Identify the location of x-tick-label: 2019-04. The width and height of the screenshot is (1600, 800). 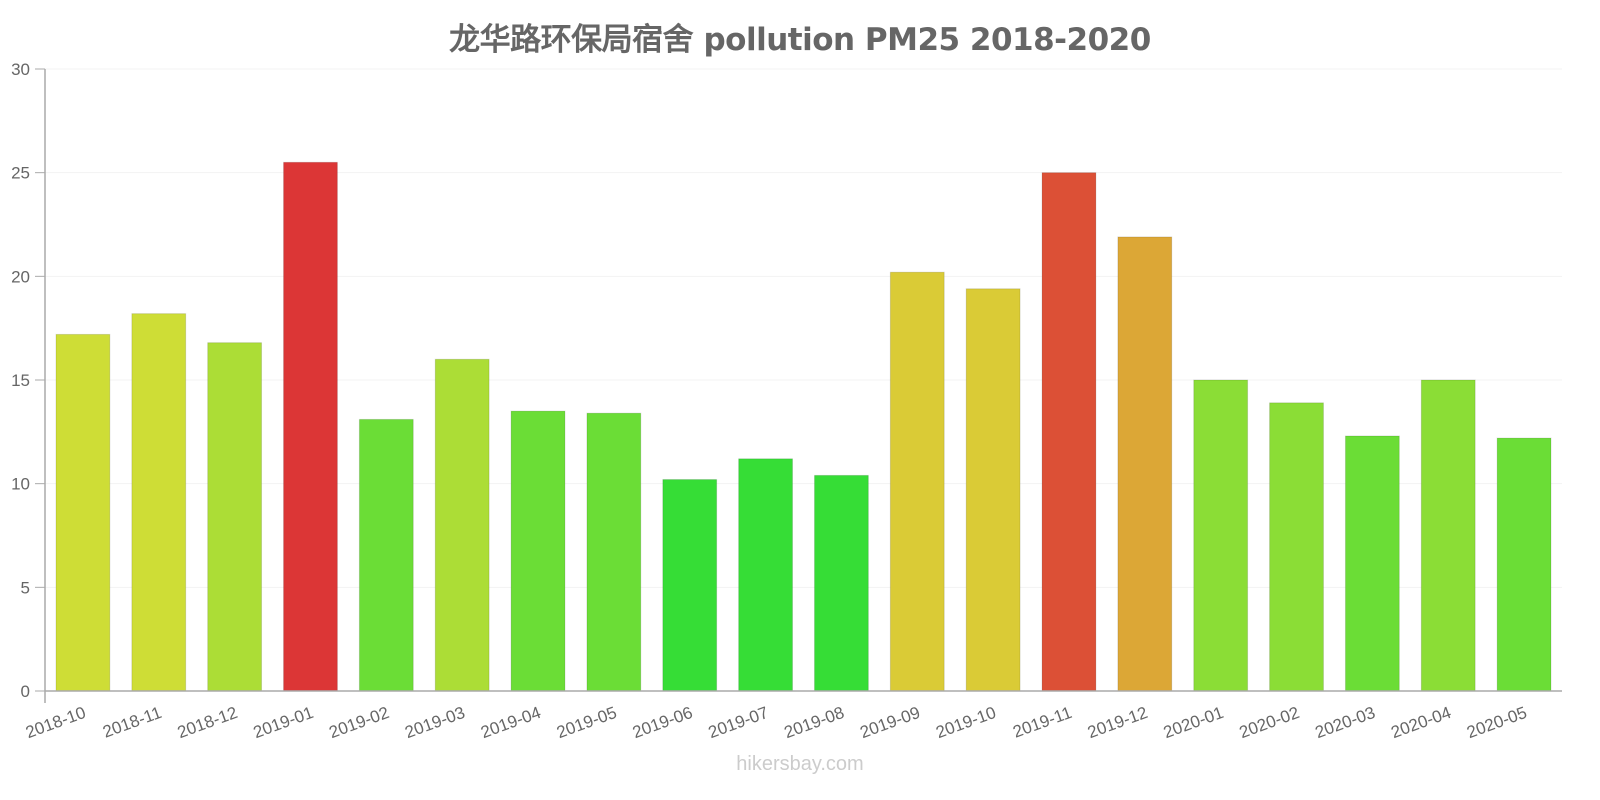
(510, 722).